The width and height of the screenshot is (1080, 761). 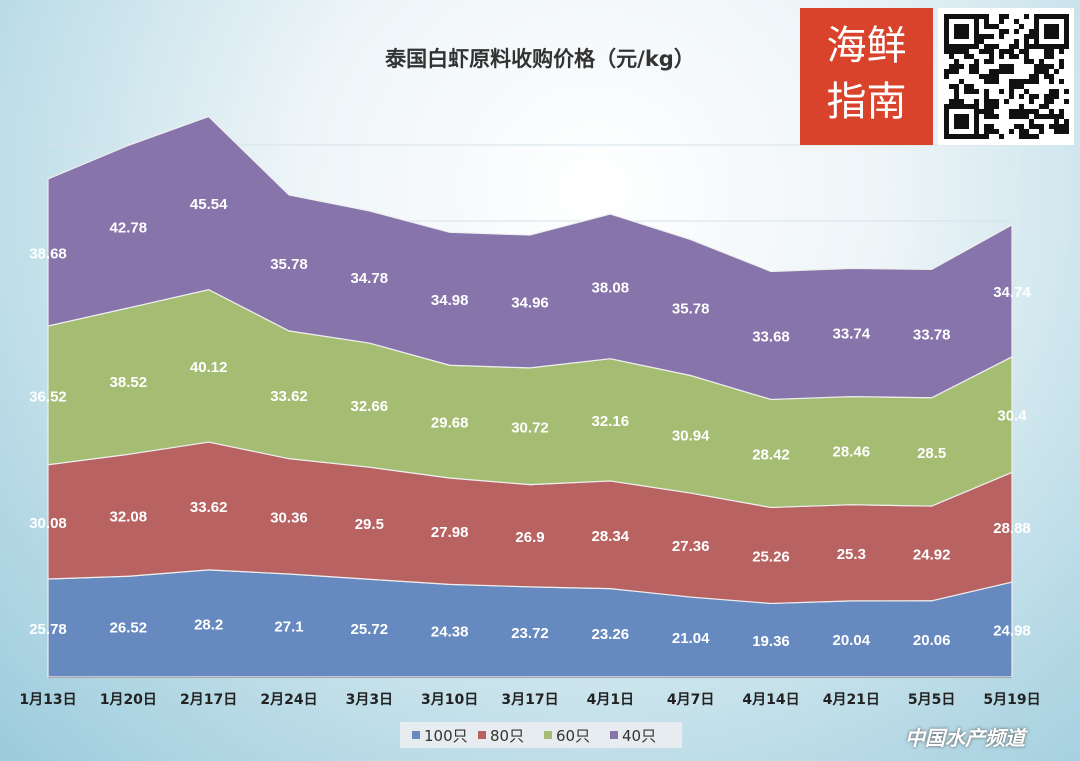 What do you see at coordinates (573, 736) in the screenshot?
I see `legend-label: 60只` at bounding box center [573, 736].